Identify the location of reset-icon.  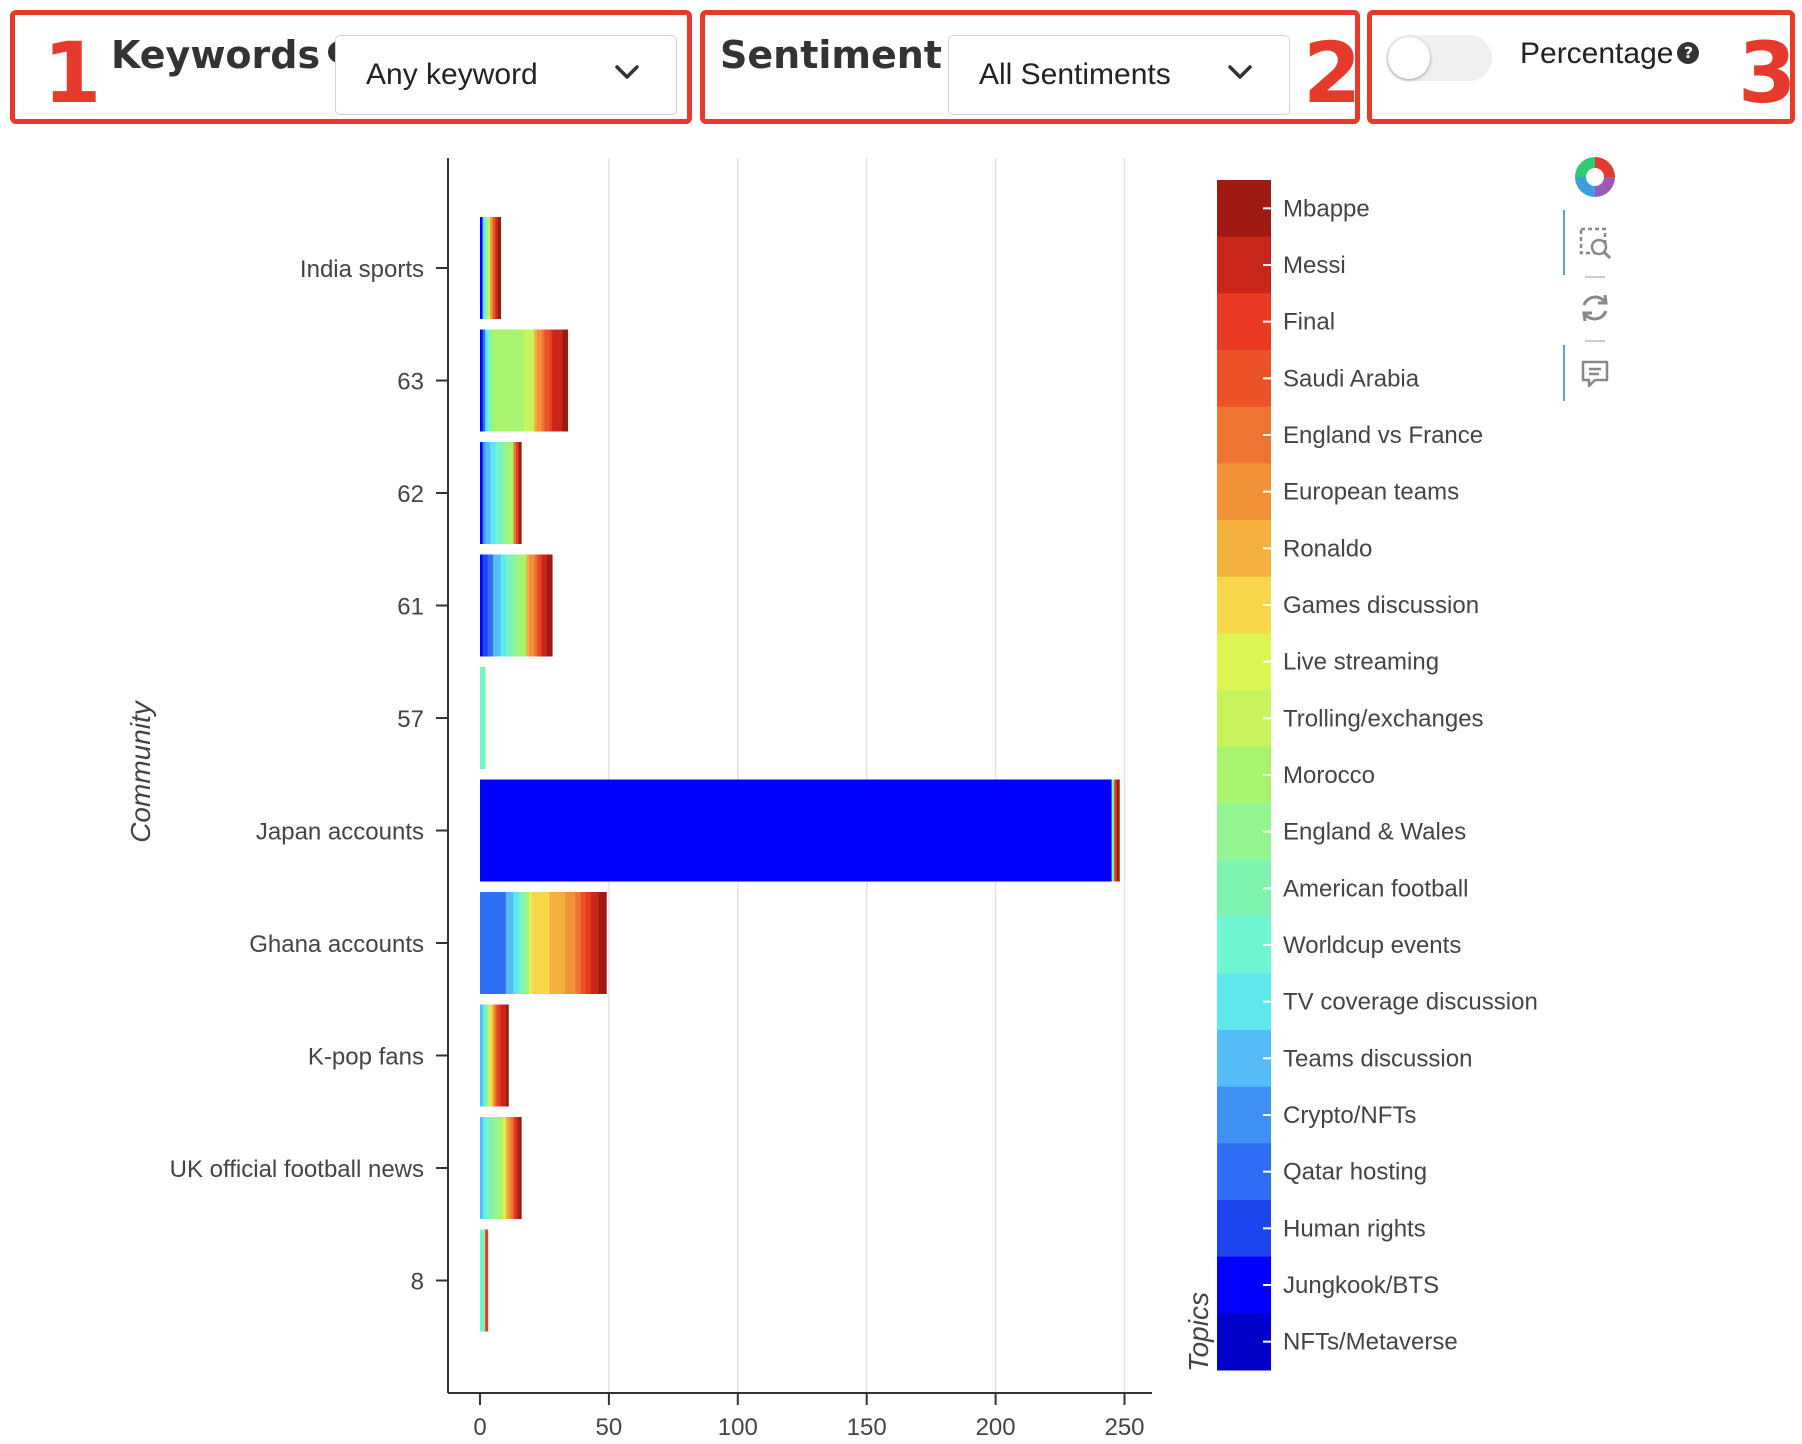
(1595, 308).